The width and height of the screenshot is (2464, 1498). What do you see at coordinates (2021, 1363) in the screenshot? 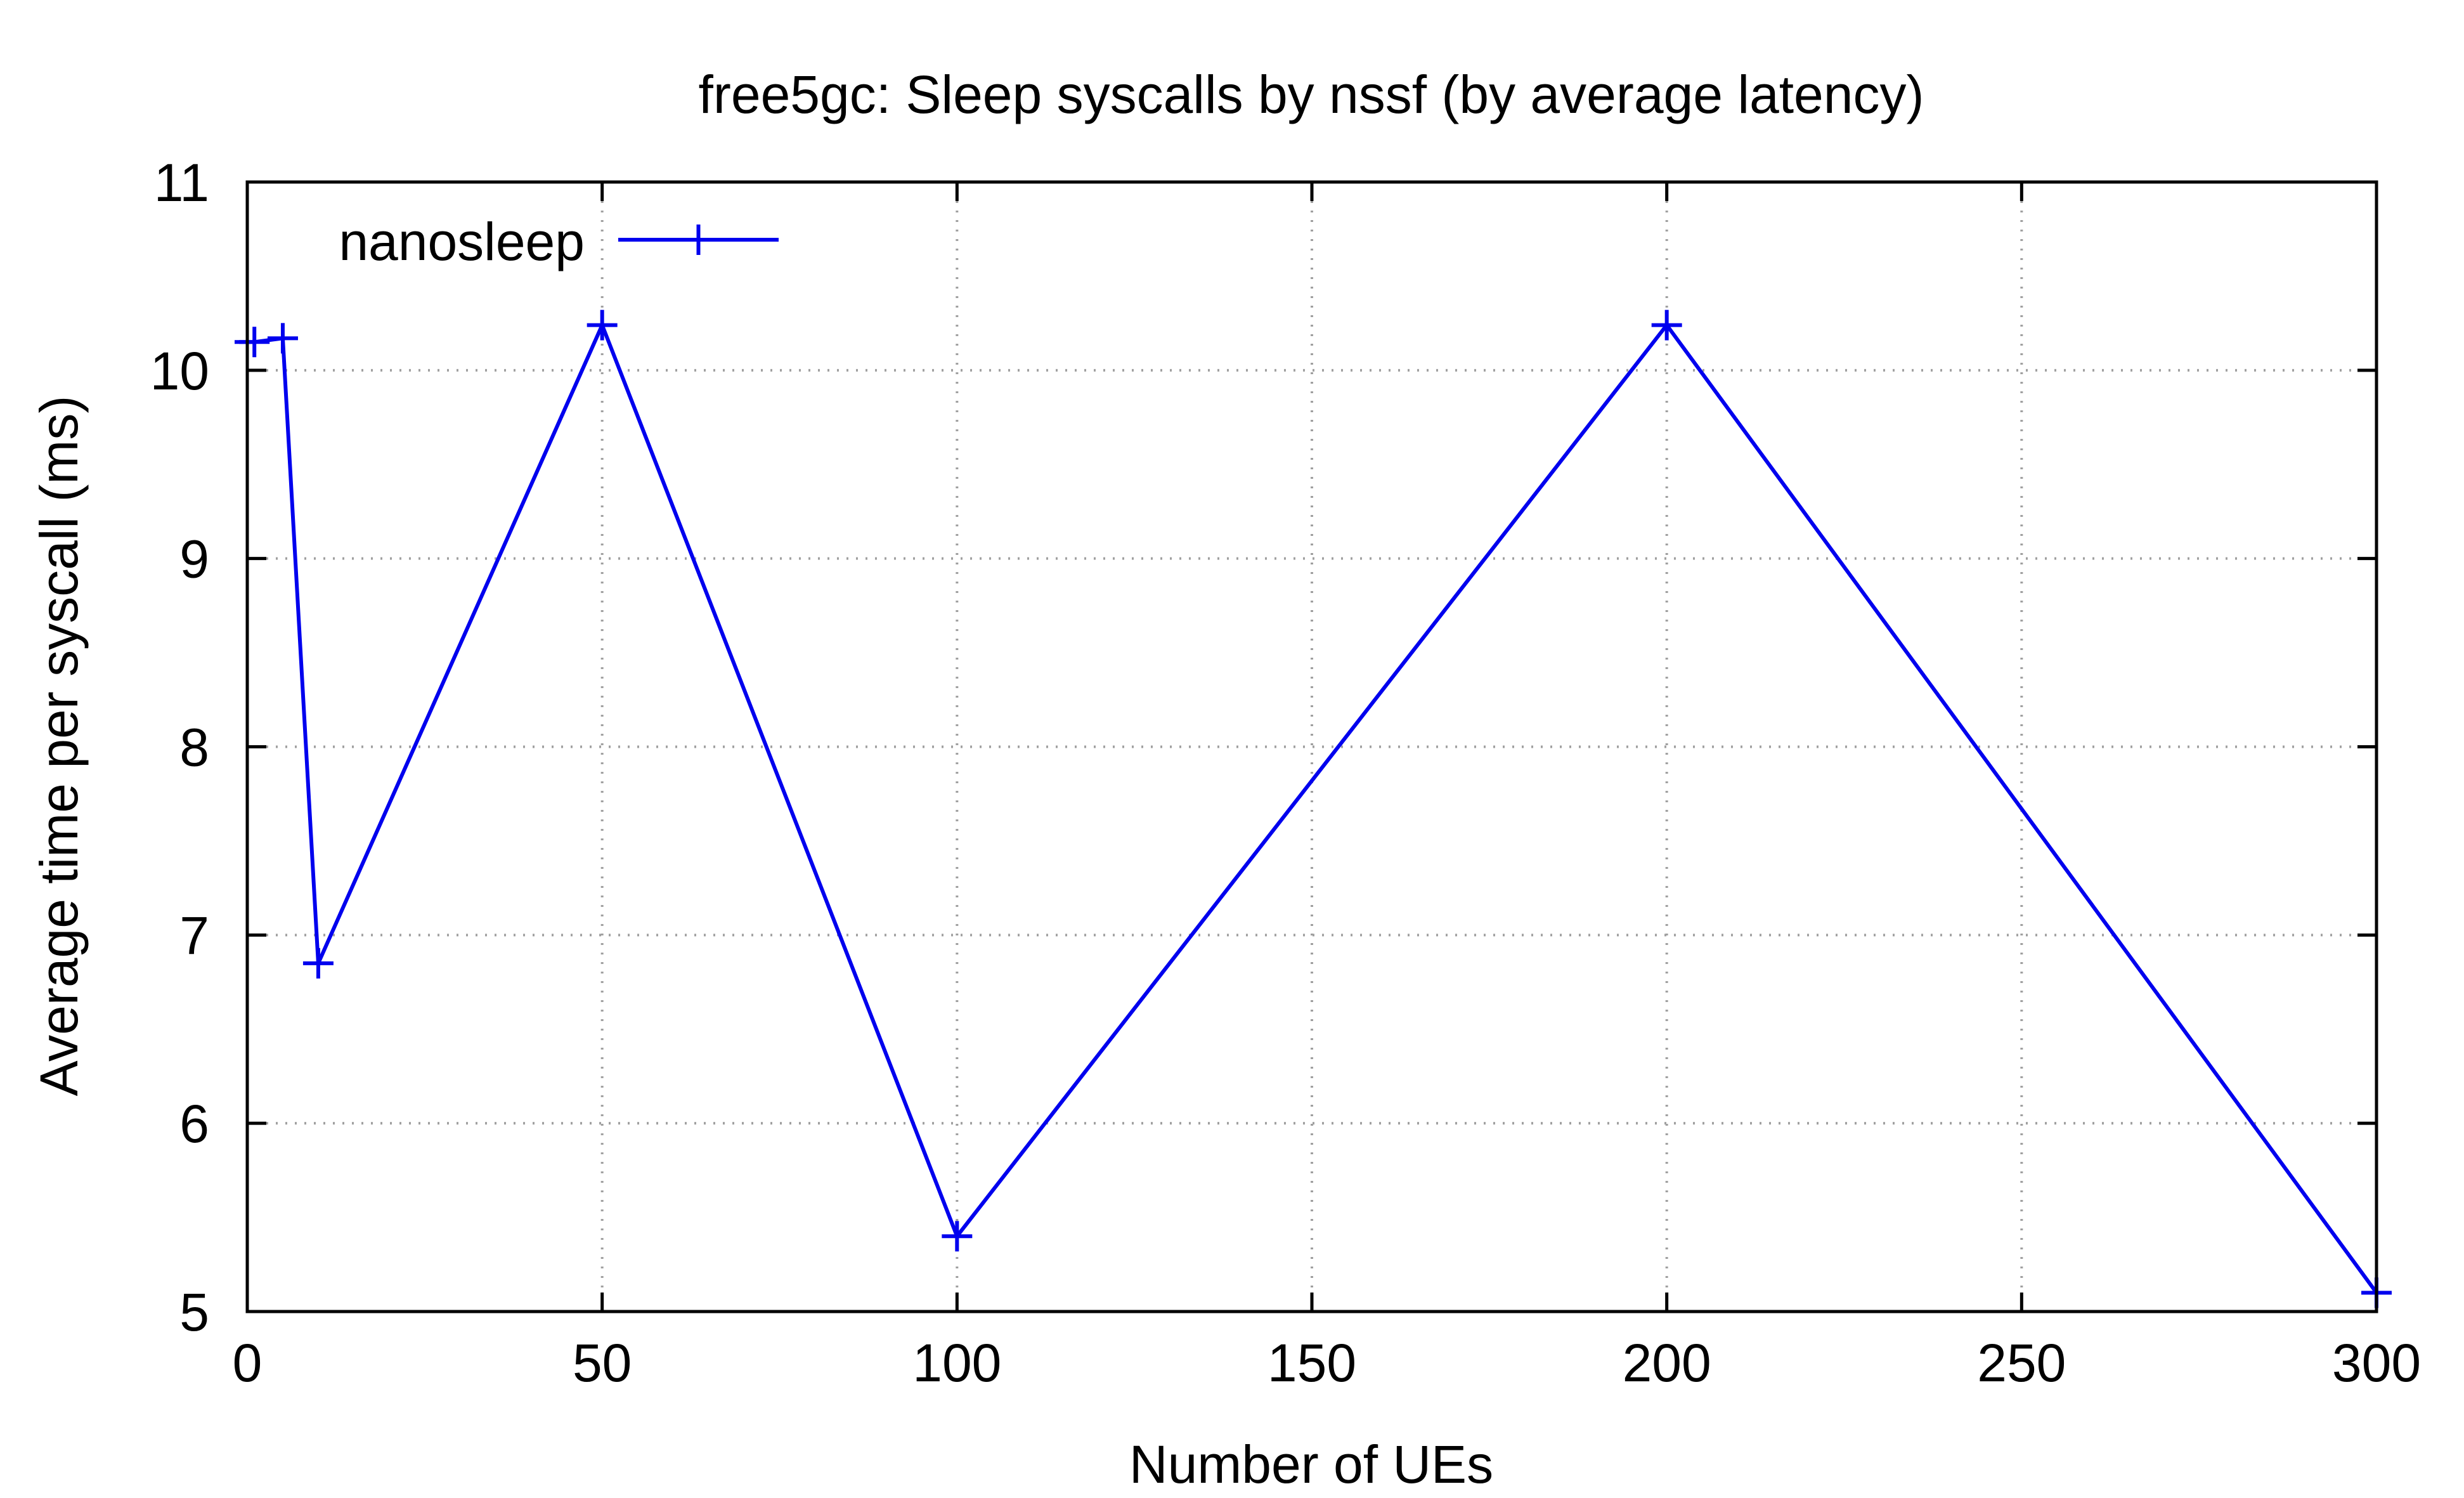
I see `x-tick-label: 250` at bounding box center [2021, 1363].